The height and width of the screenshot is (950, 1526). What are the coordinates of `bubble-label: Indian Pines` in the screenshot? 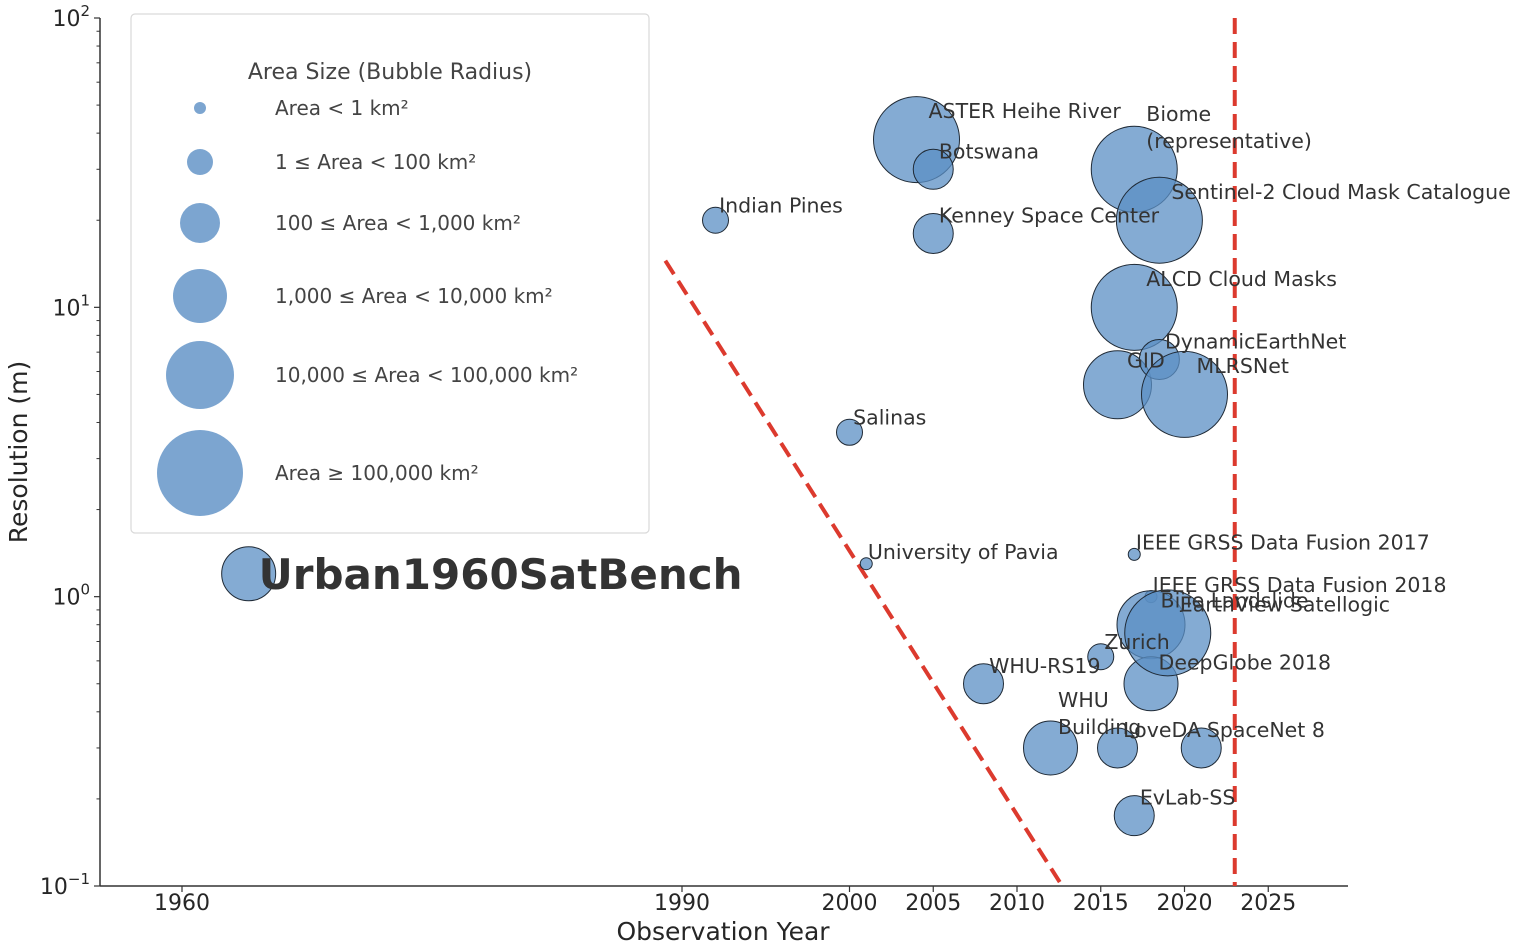 It's located at (781, 205).